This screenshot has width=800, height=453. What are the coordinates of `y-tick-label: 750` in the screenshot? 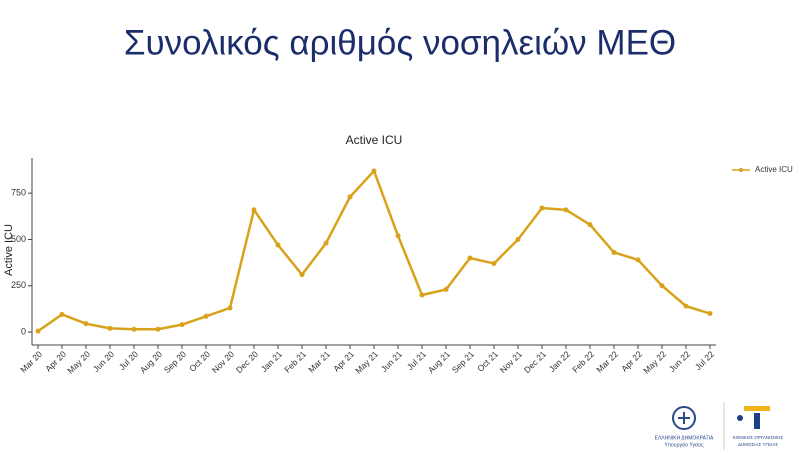 It's located at (18, 193).